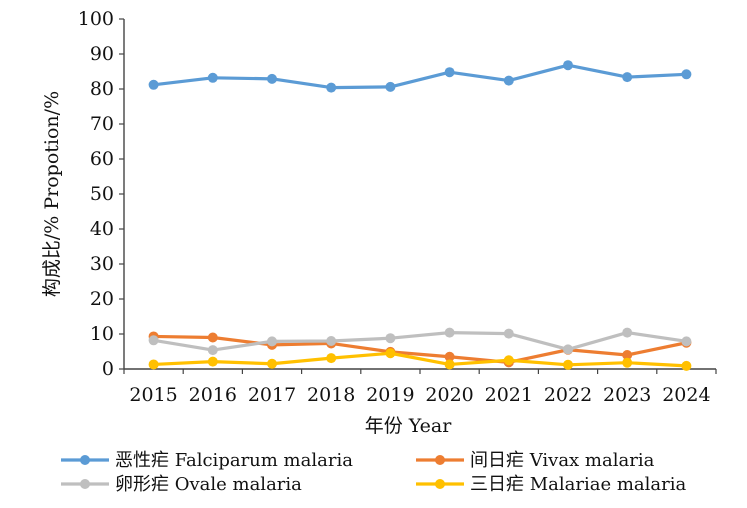 This screenshot has width=747, height=508. What do you see at coordinates (102, 124) in the screenshot?
I see `y-tick-label: 70` at bounding box center [102, 124].